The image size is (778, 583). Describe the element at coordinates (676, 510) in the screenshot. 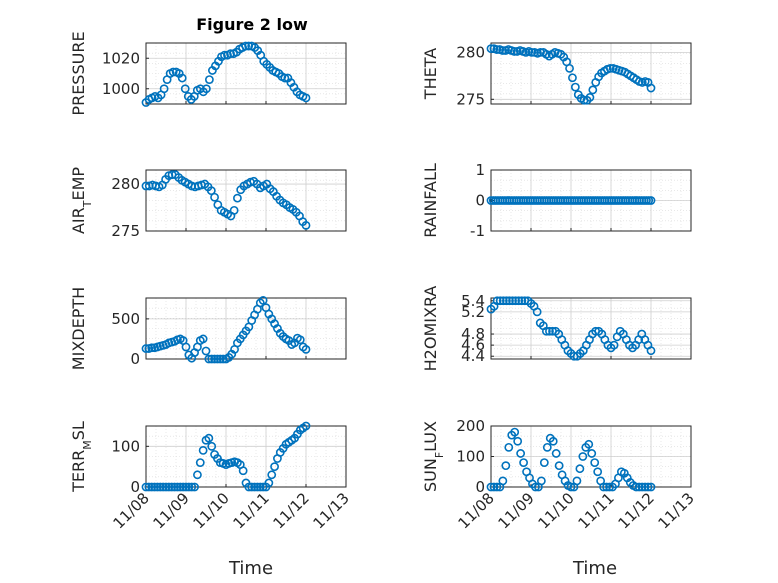

I see `x-tick-label: 11/13` at that location.